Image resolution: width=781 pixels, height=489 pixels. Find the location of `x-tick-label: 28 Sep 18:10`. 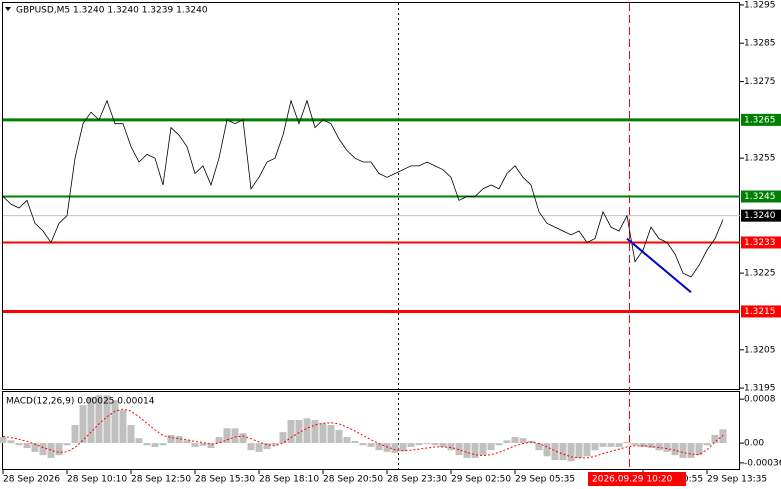

x-tick-label: 28 Sep 18:10 is located at coordinates (289, 480).